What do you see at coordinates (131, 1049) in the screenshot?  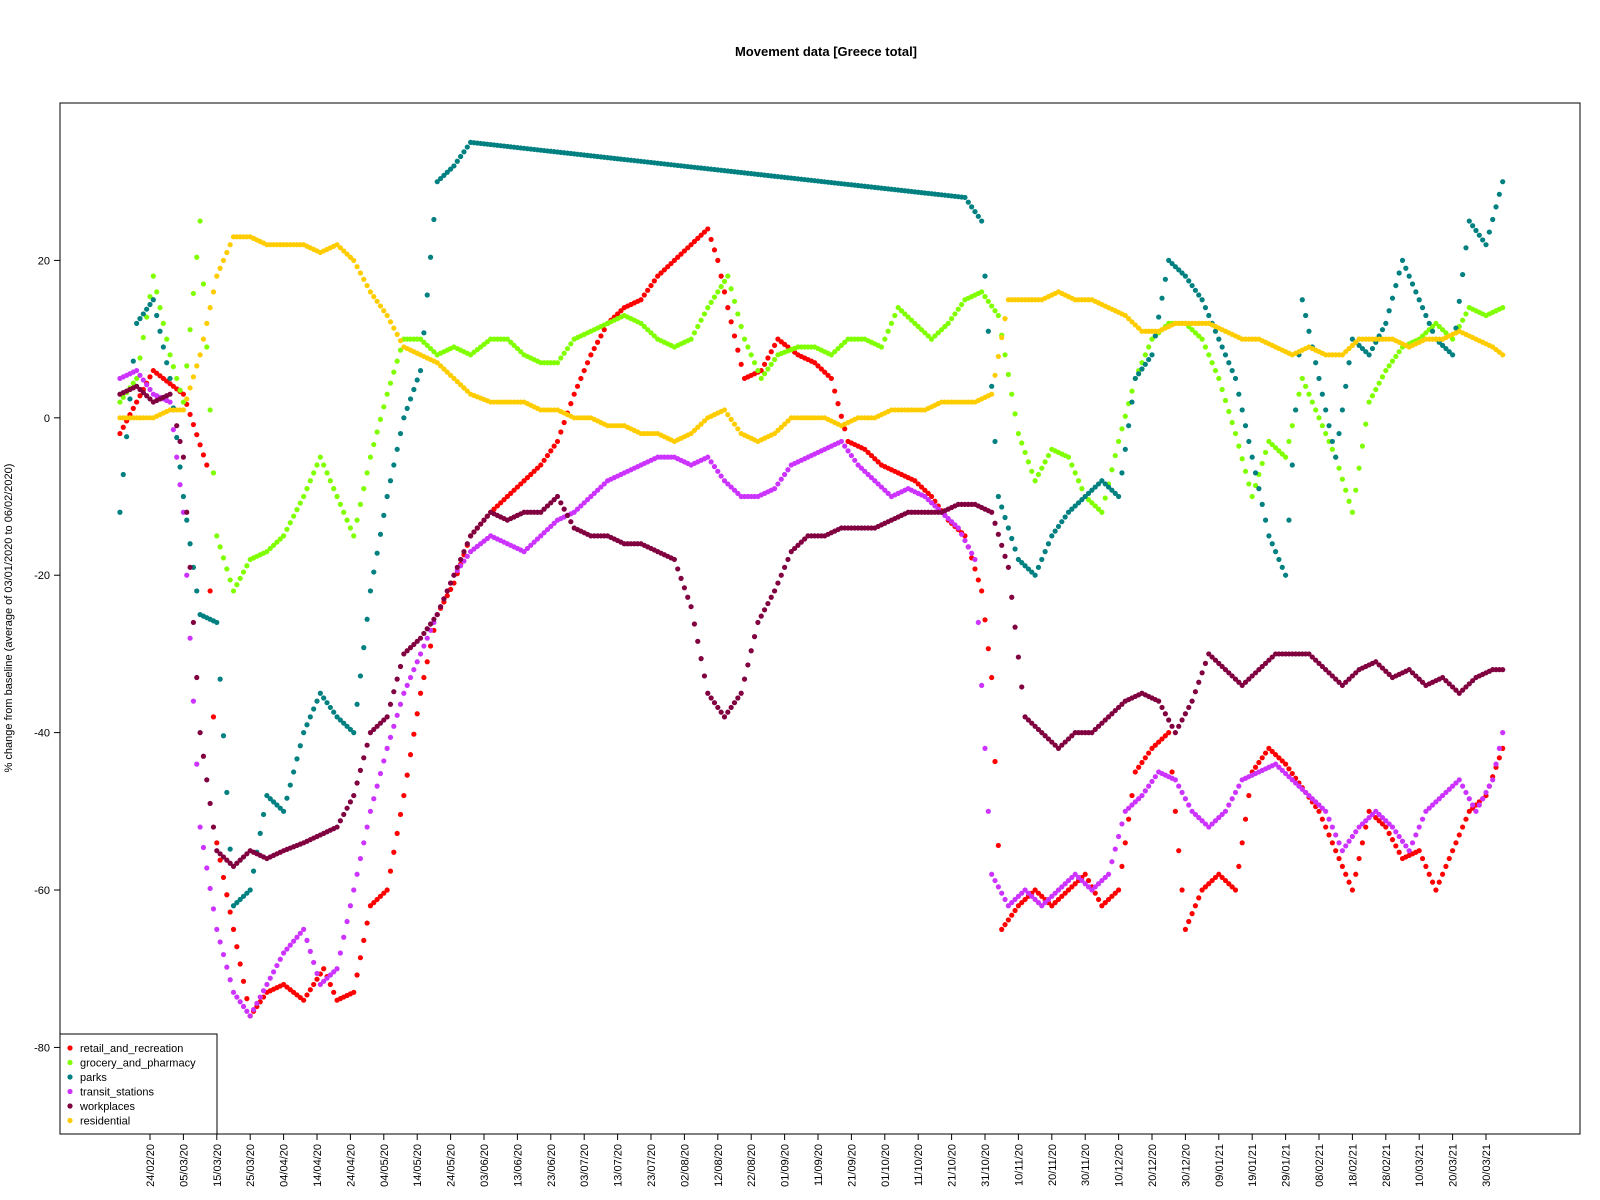 I see `legend-label: retail_and_recreation` at bounding box center [131, 1049].